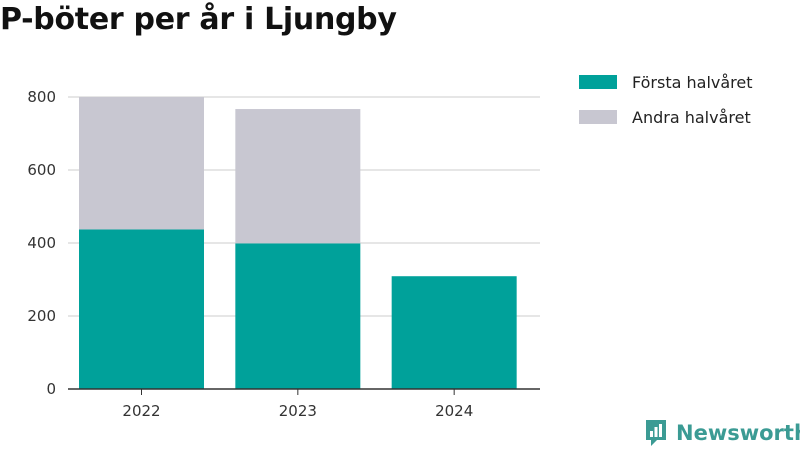  What do you see at coordinates (298, 411) in the screenshot?
I see `x-tick-label-2023: 2023` at bounding box center [298, 411].